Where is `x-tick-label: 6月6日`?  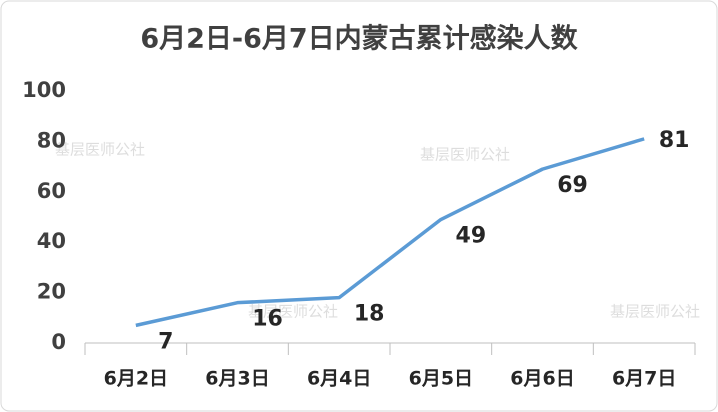 x-tick-label: 6月6日 is located at coordinates (542, 379).